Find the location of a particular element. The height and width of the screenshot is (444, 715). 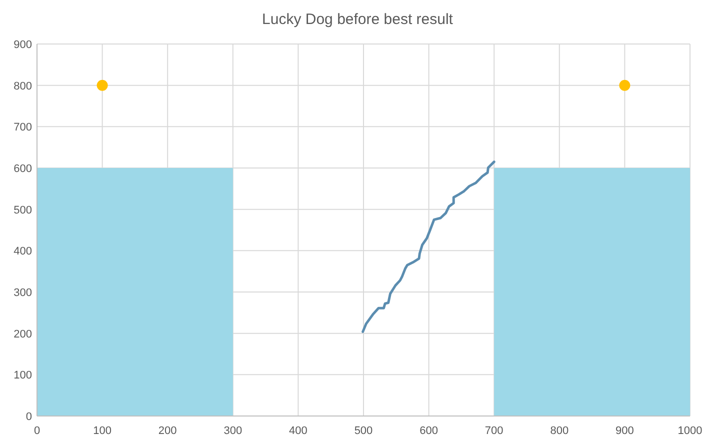

y-tick-label: 900 is located at coordinates (23, 45).